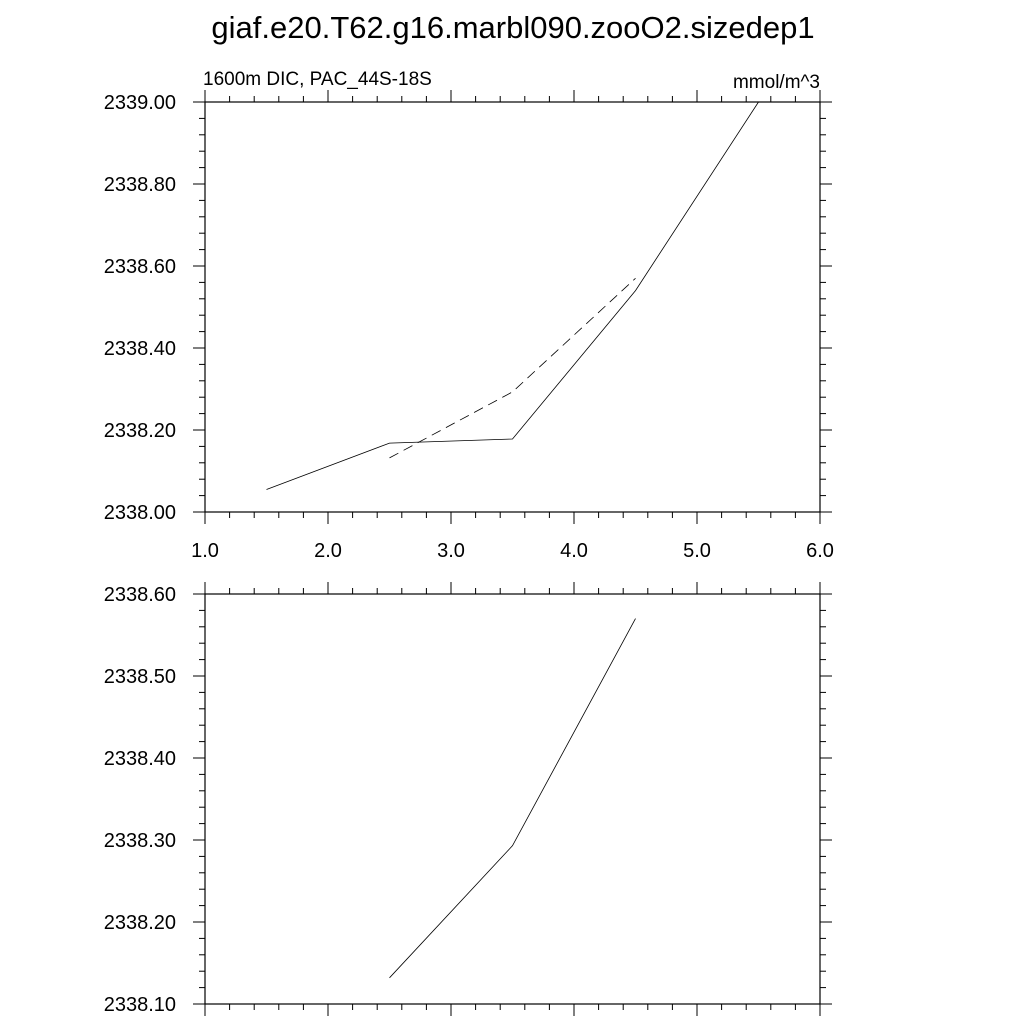 This screenshot has width=1024, height=1024. Describe the element at coordinates (140, 677) in the screenshot. I see `y-tick-label: 2338.50` at that location.